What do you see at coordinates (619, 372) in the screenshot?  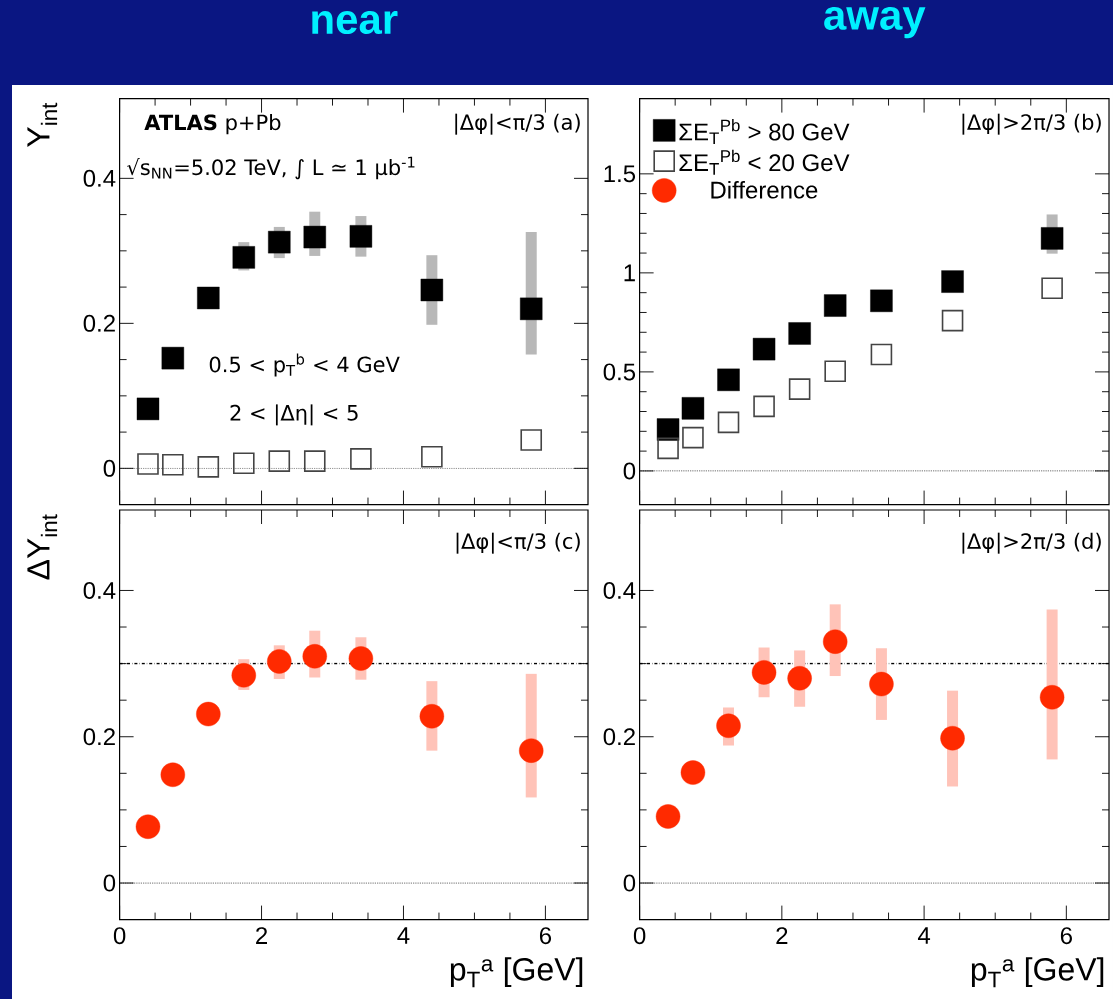 I see `y-tick-label: 0.5` at bounding box center [619, 372].